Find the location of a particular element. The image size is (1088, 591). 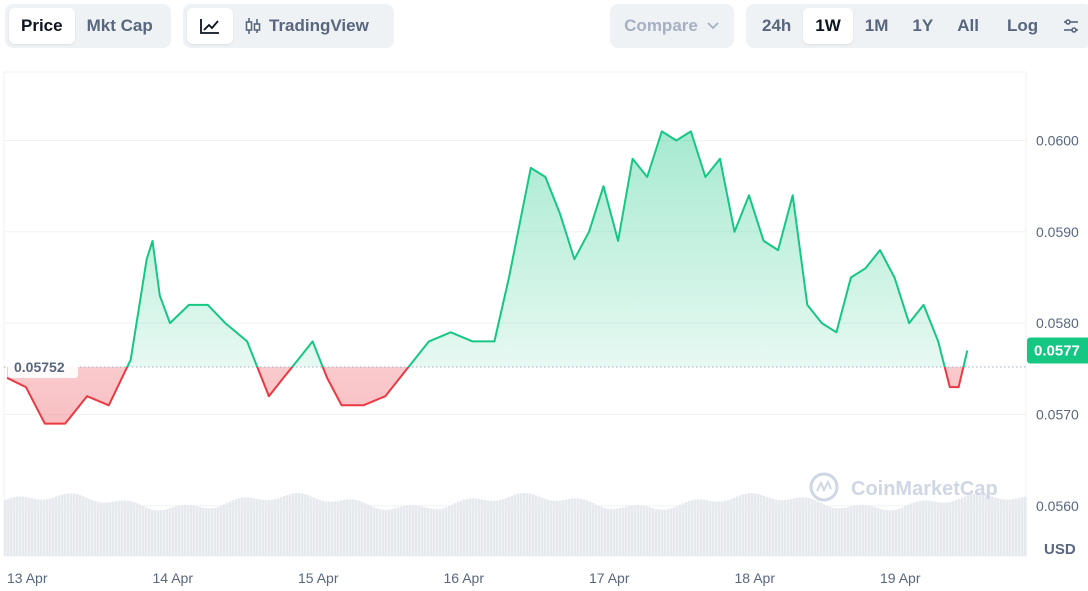

mktcap-tab: Mkt Cap is located at coordinates (119, 25).